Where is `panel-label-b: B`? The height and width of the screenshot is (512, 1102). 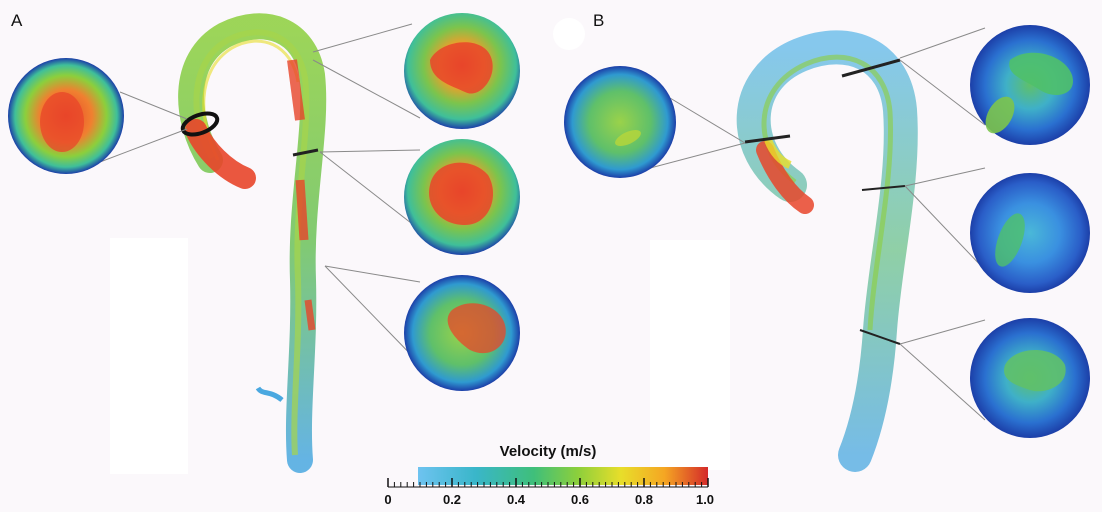
panel-label-b: B is located at coordinates (599, 20).